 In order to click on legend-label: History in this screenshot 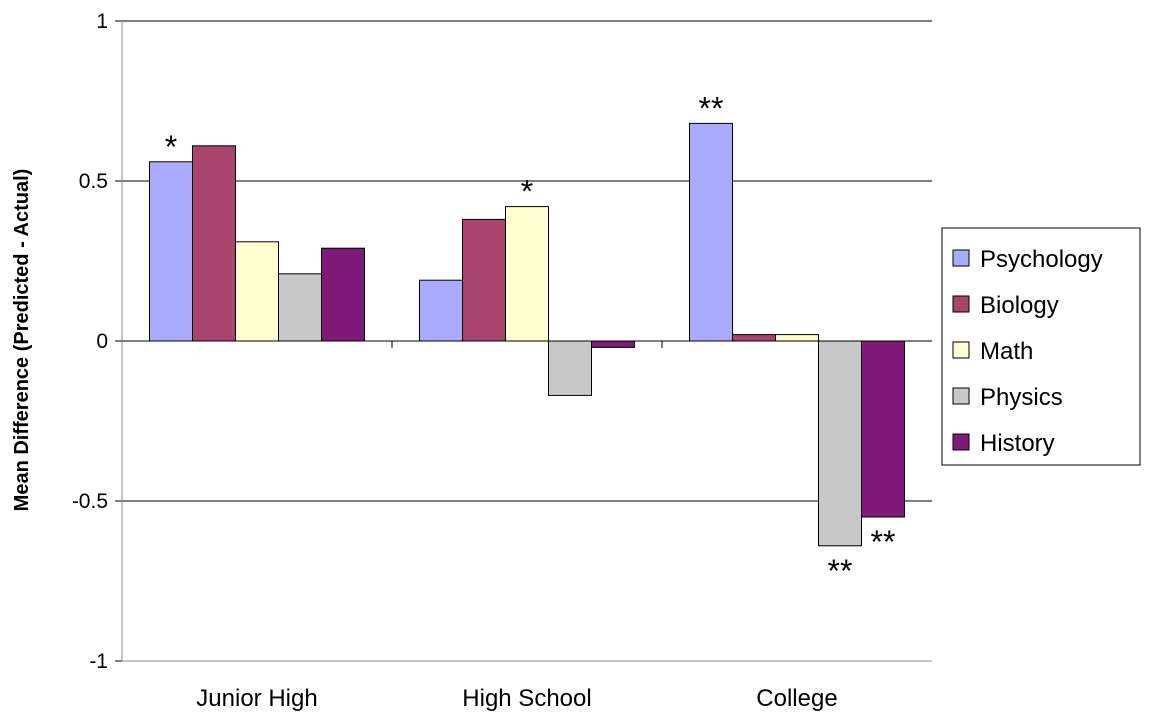, I will do `click(1017, 443)`.